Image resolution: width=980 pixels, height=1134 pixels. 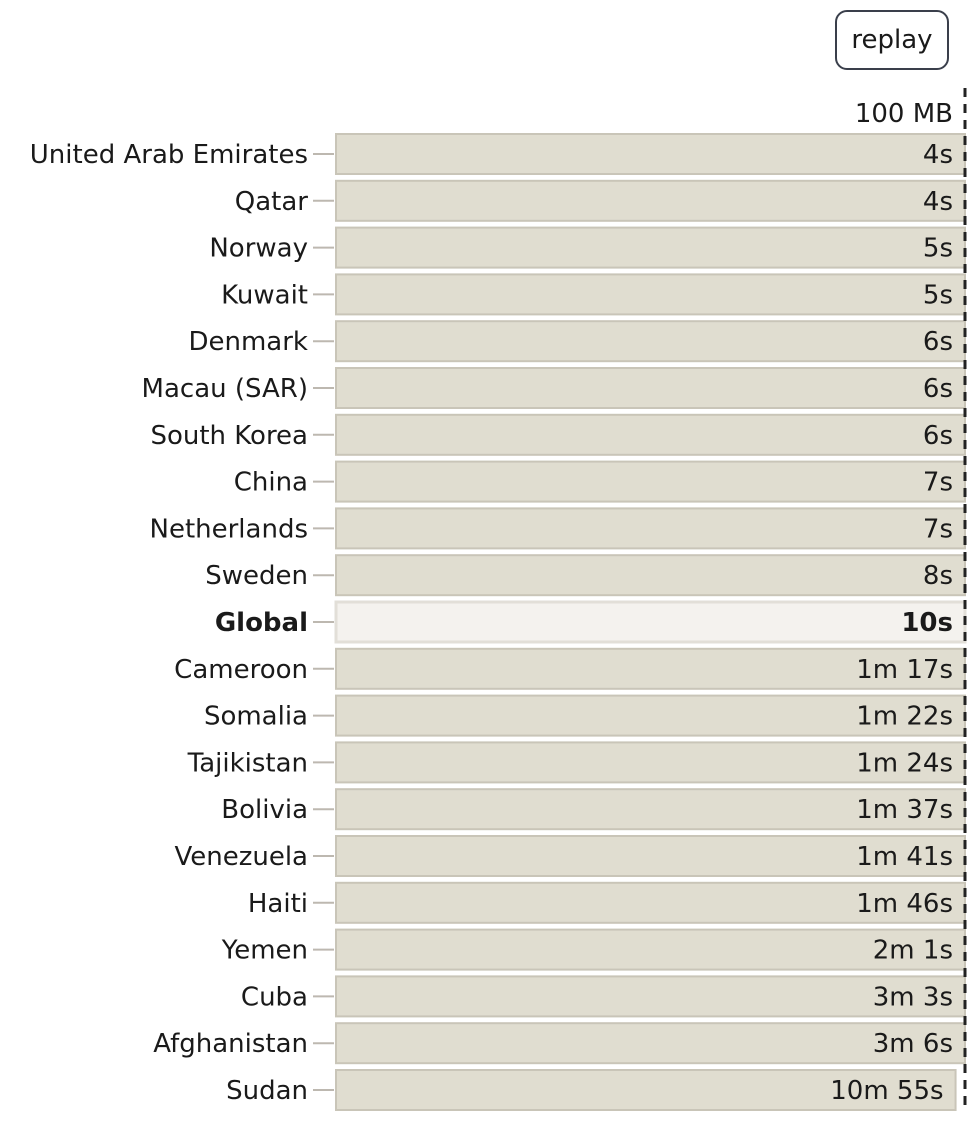 What do you see at coordinates (913, 1044) in the screenshot?
I see `data-label: 3m 6s` at bounding box center [913, 1044].